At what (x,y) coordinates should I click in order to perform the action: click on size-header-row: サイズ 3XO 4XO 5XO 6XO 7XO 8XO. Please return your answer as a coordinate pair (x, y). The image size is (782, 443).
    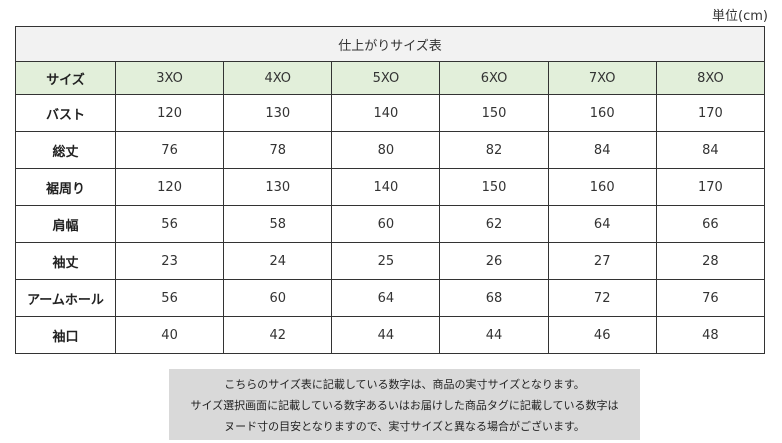
    Looking at the image, I should click on (390, 78).